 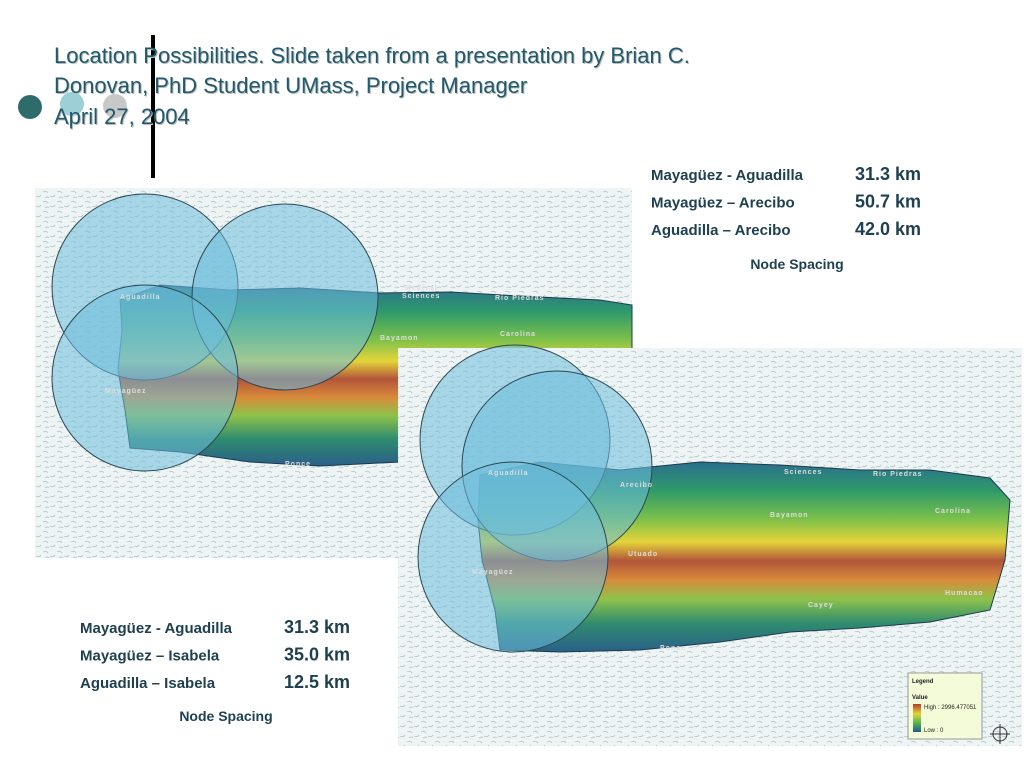 I want to click on map-label: Utuado, so click(x=643, y=554).